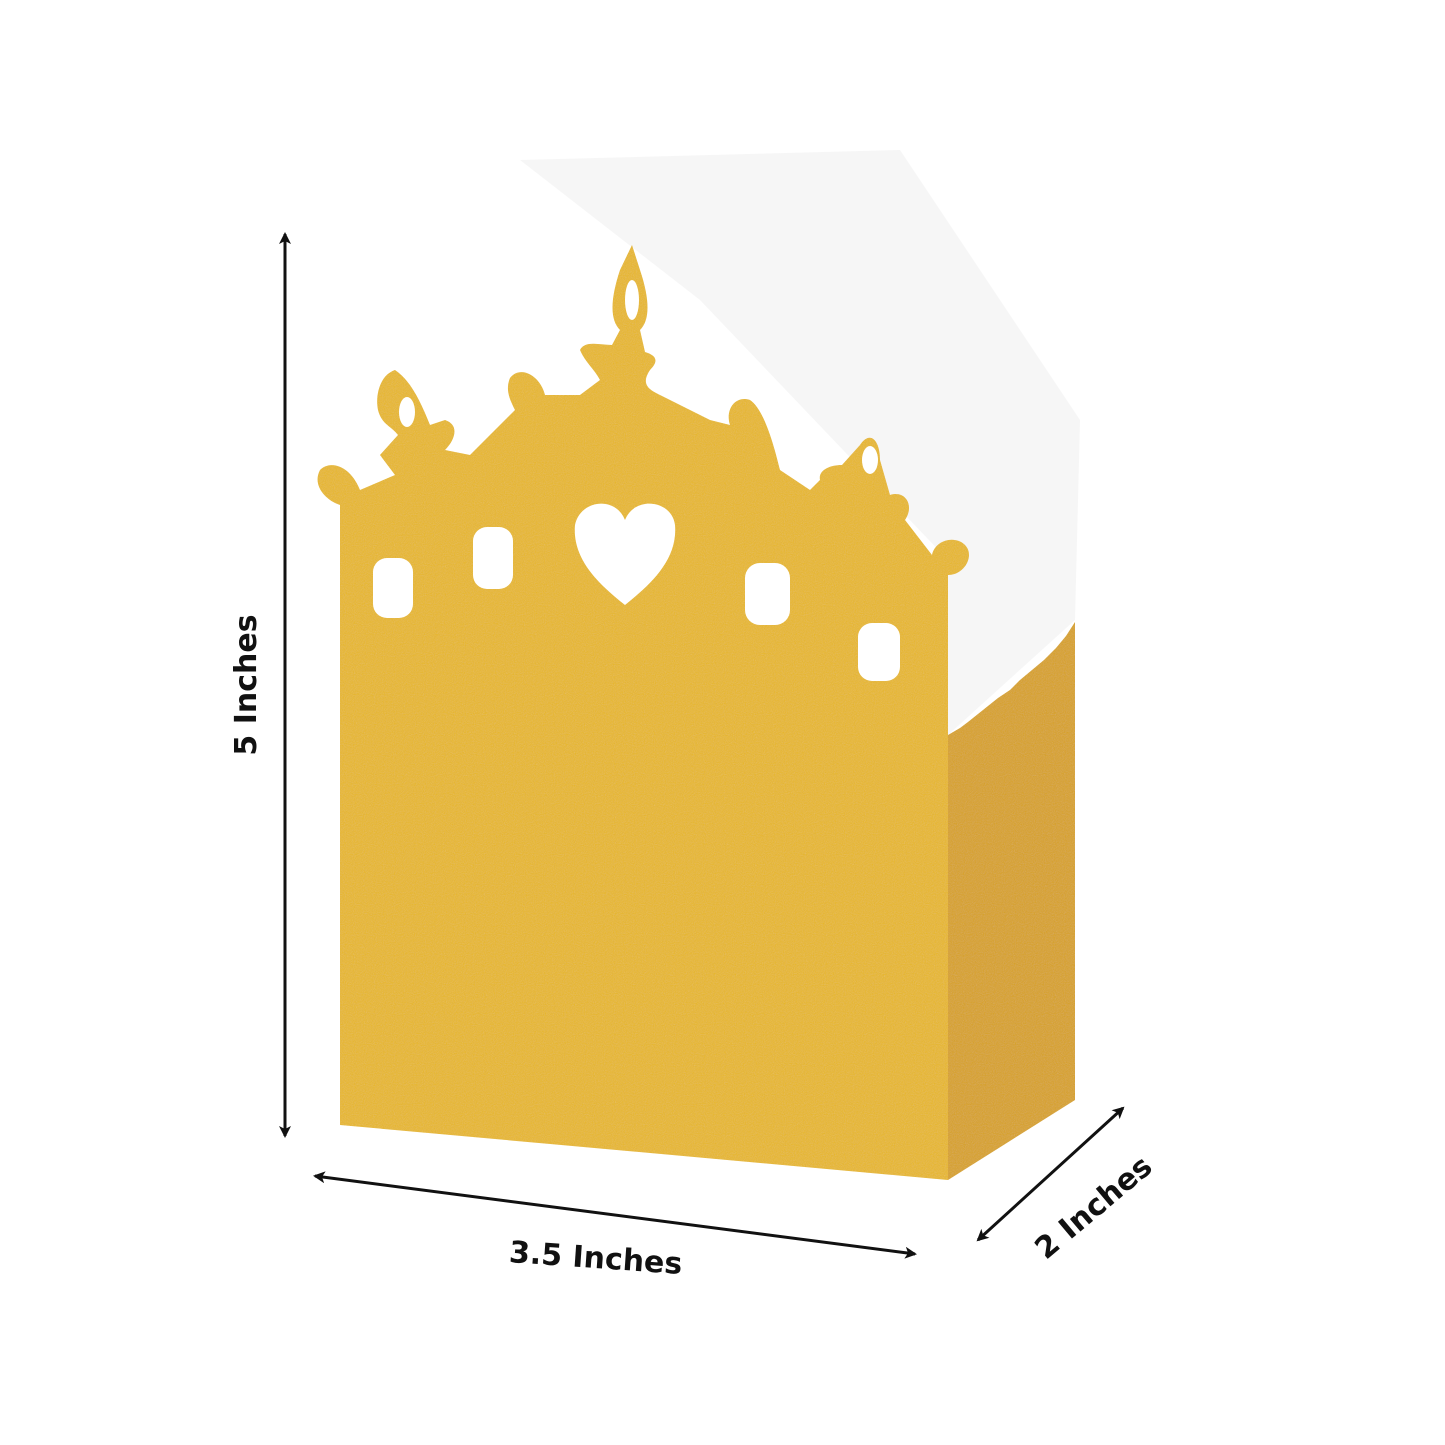 The height and width of the screenshot is (1445, 1445). I want to click on crown-cutouts, so click(636, 480).